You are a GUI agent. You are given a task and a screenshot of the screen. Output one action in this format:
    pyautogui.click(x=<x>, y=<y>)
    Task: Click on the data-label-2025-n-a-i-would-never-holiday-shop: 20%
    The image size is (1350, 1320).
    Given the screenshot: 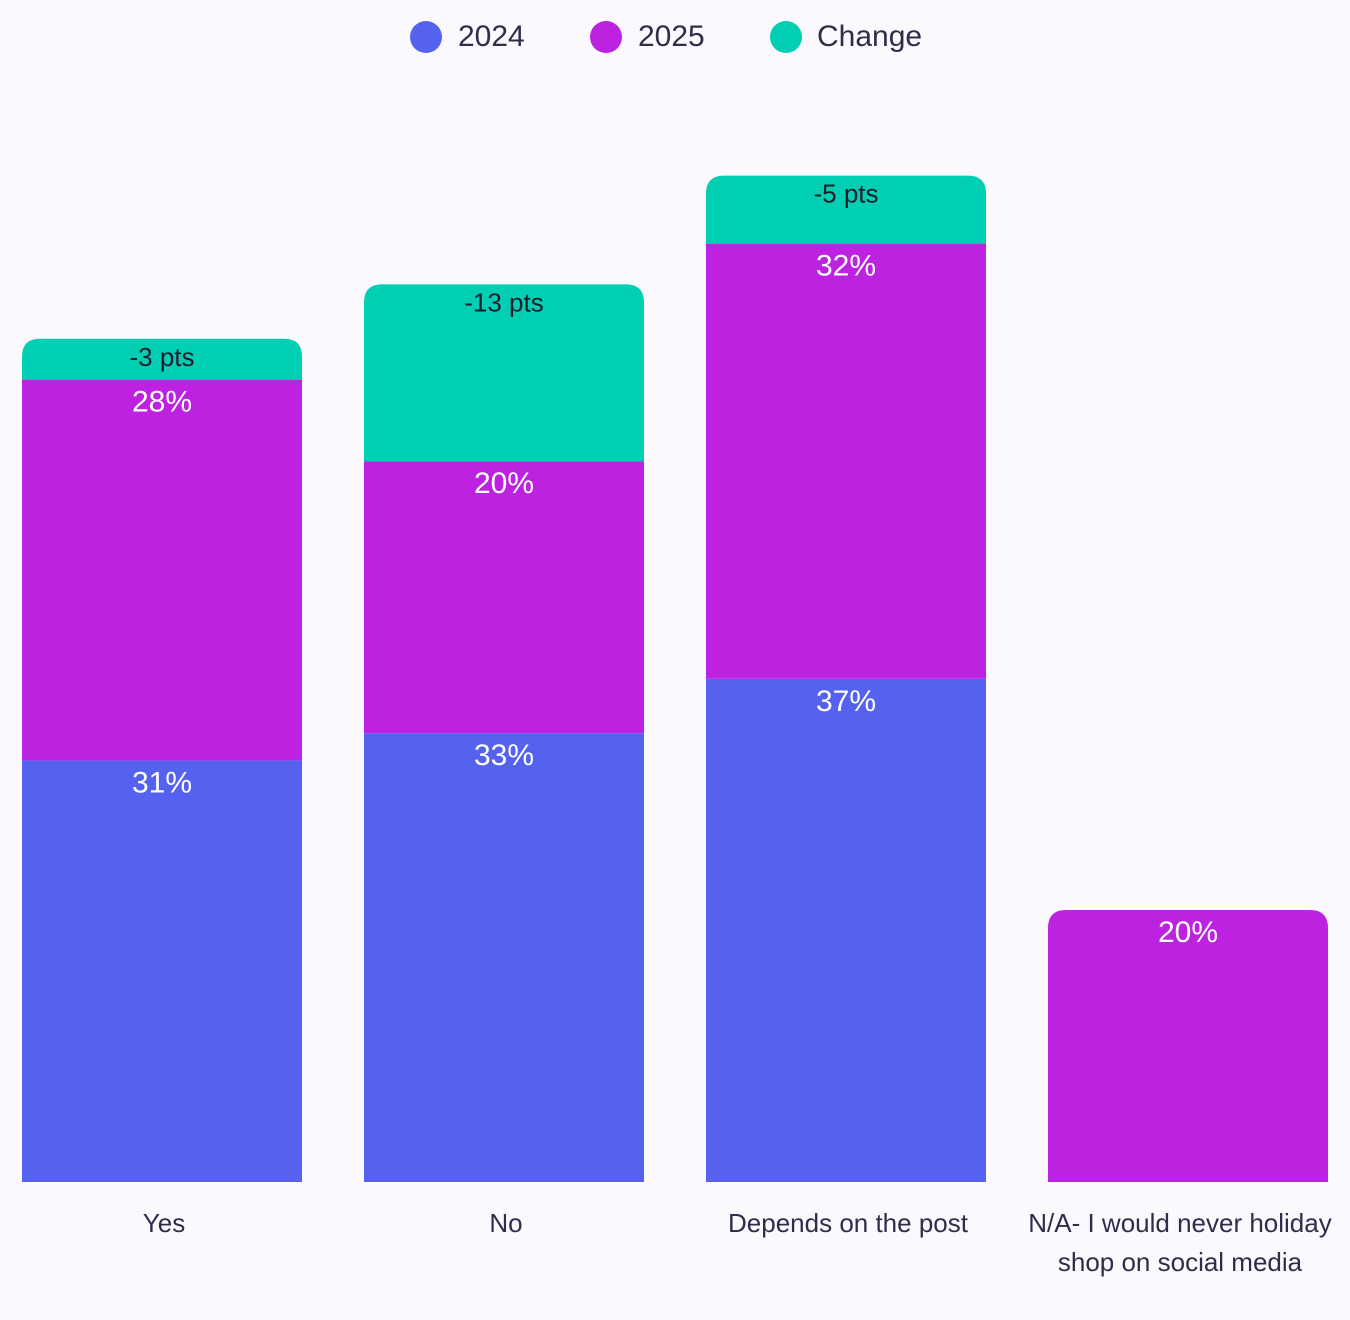 What is the action you would take?
    pyautogui.click(x=1188, y=932)
    